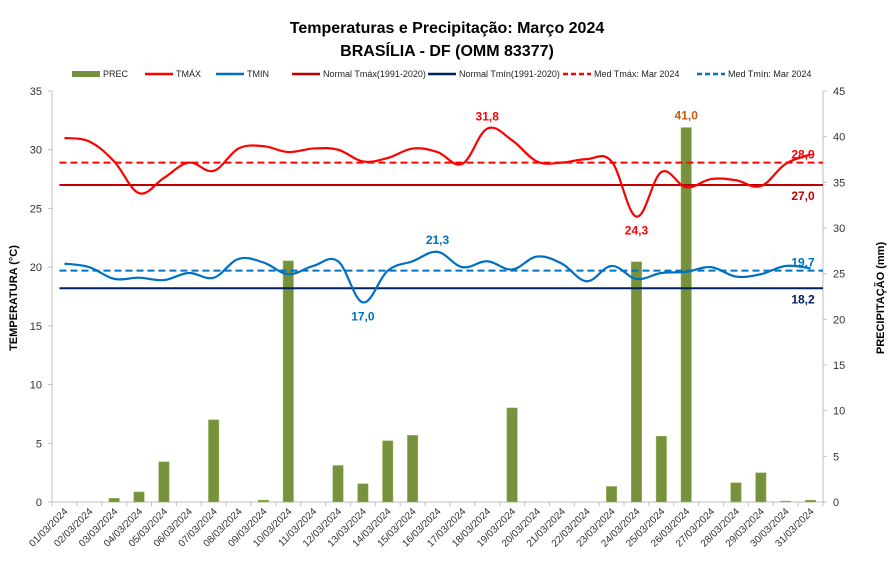  What do you see at coordinates (637, 231) in the screenshot?
I see `data-label: 24,3` at bounding box center [637, 231].